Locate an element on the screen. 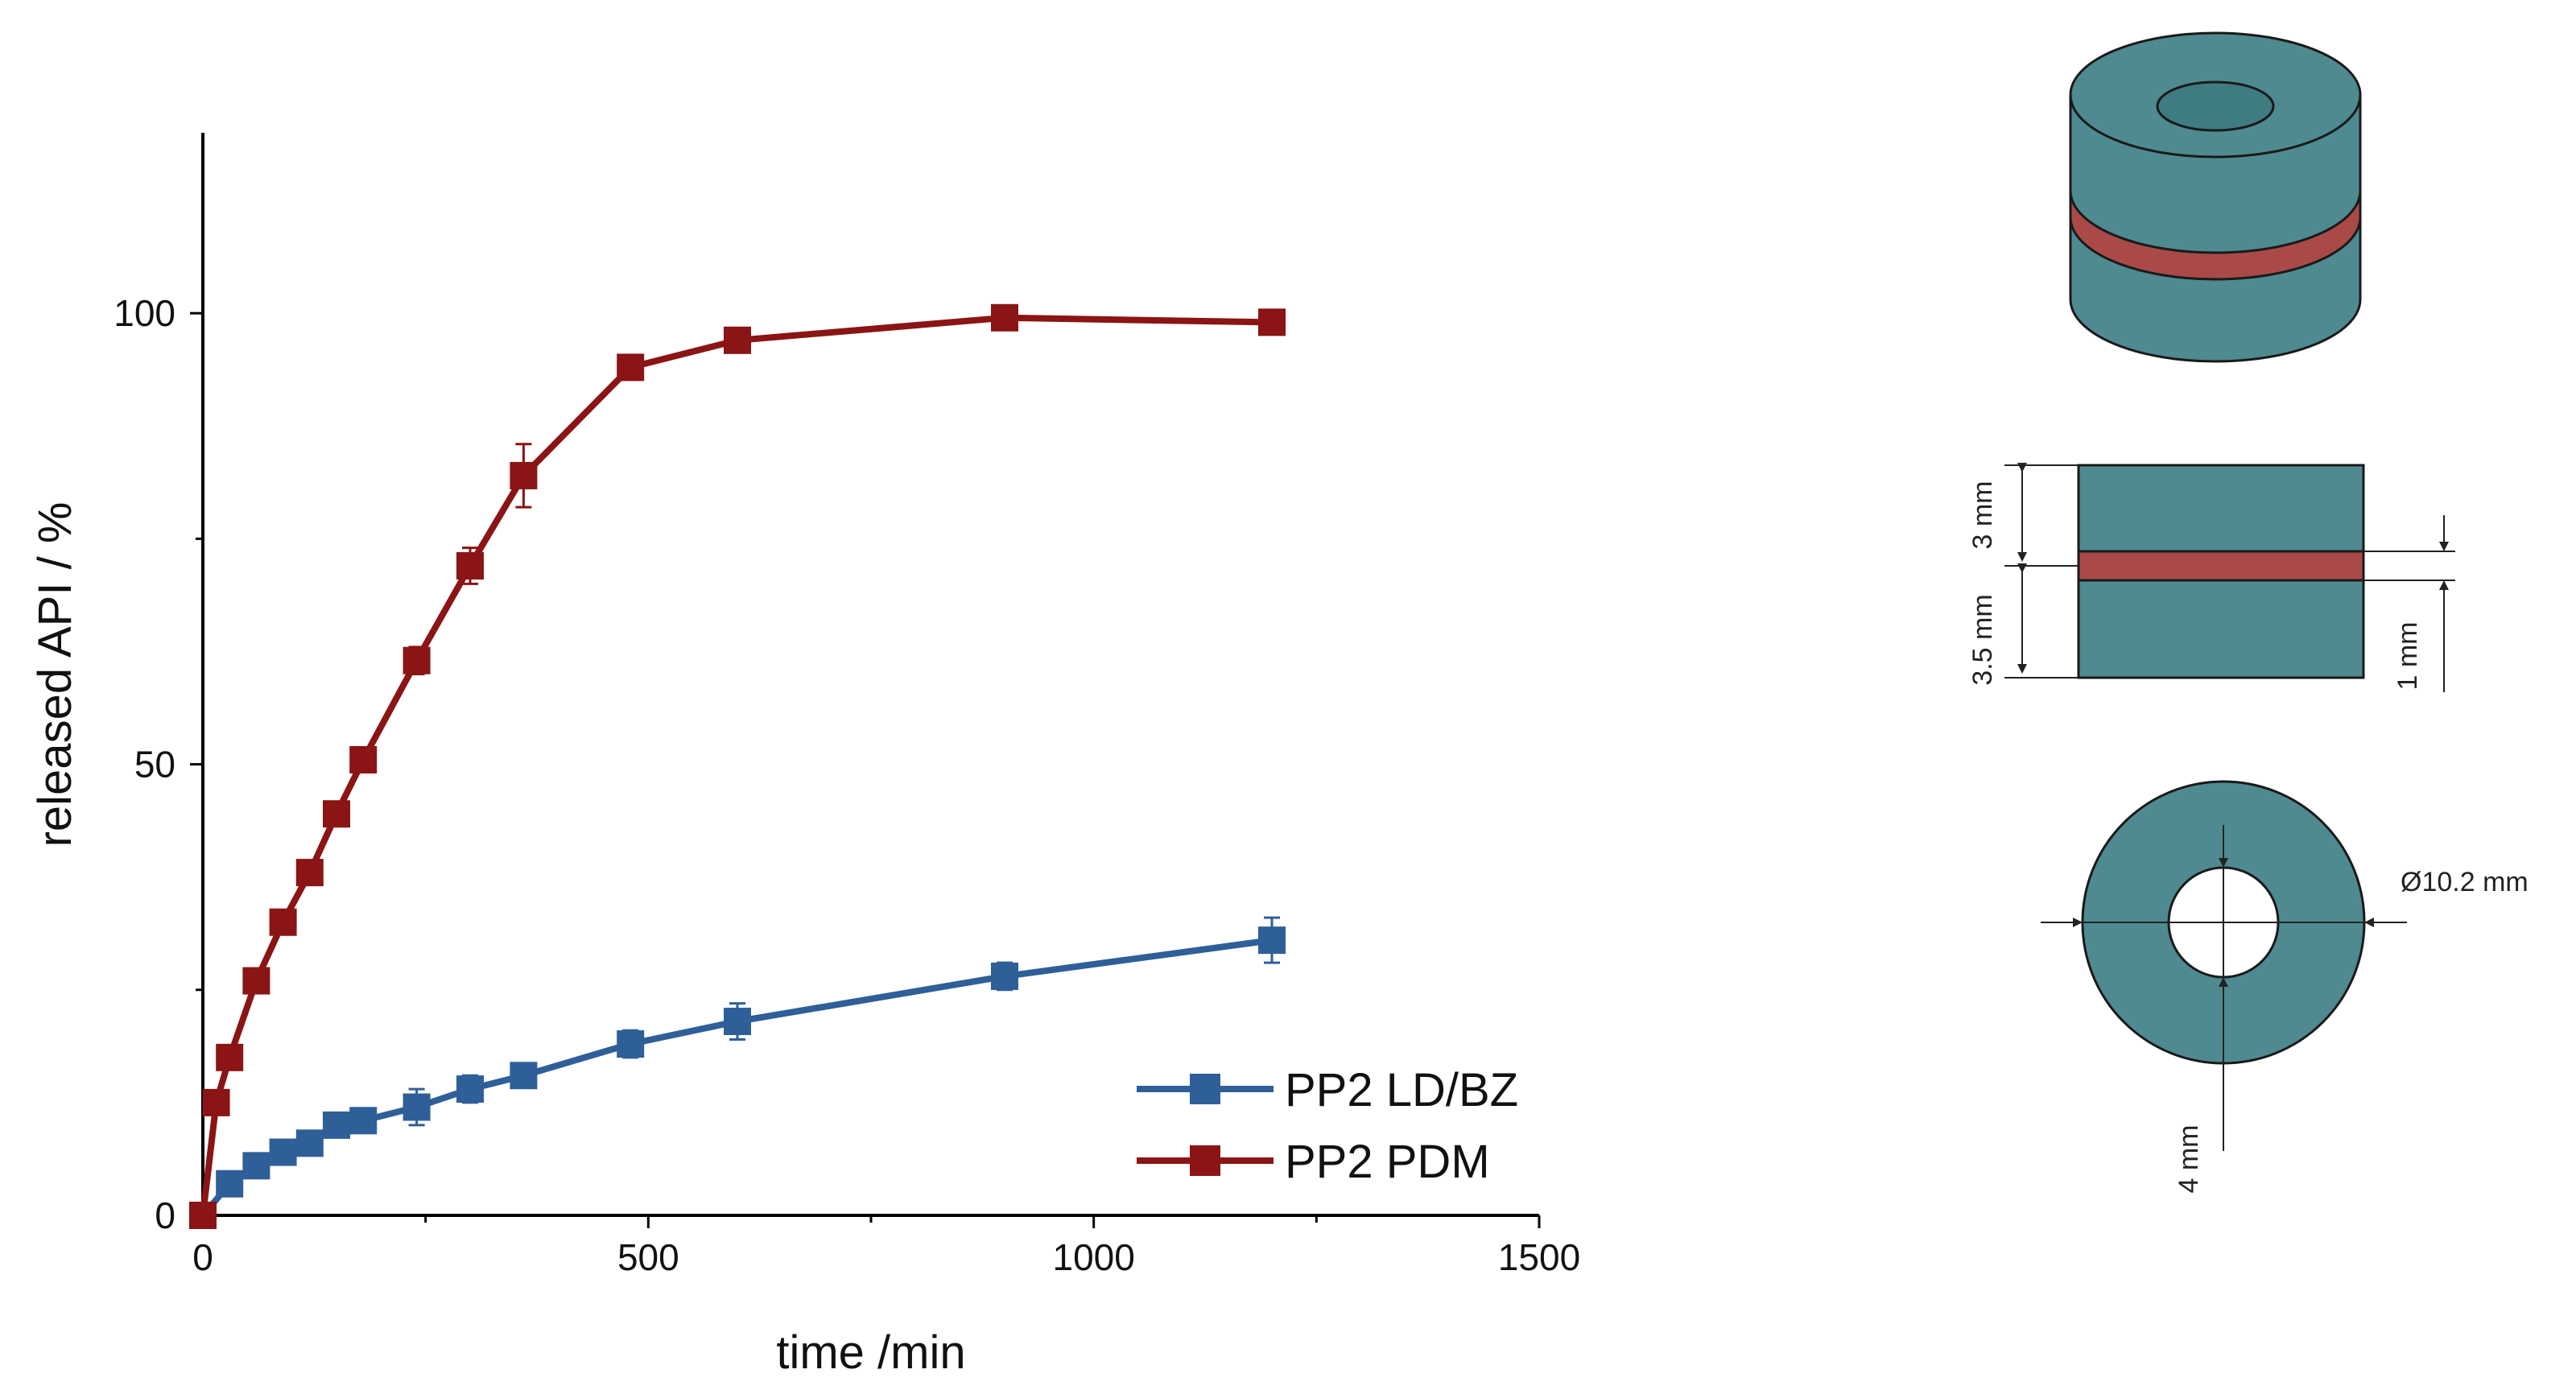 Image resolution: width=2576 pixels, height=1386 pixels. tablet-side-view: 3 mm 3.5 mm 1 mm is located at coordinates (2211, 577).